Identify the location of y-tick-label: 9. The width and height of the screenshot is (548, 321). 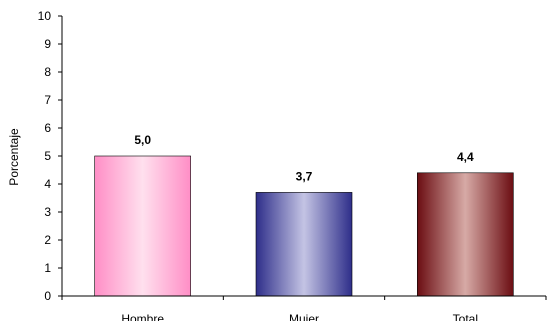
(47, 44).